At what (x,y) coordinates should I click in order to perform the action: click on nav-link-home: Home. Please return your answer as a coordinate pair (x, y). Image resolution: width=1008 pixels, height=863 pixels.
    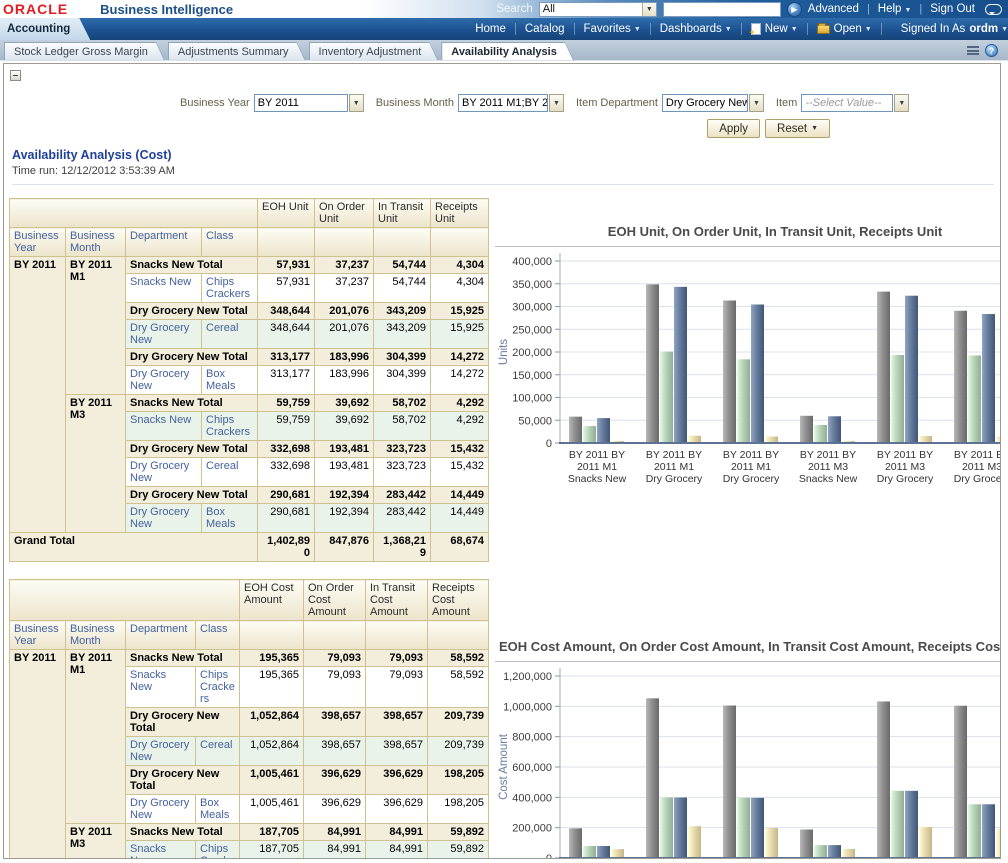
    Looking at the image, I should click on (490, 29).